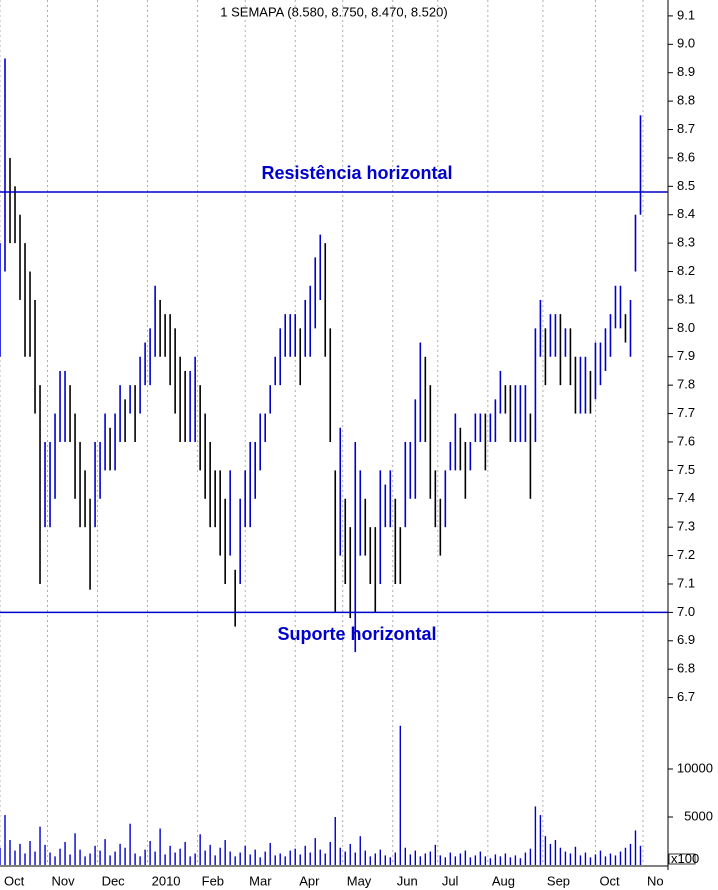  Describe the element at coordinates (686, 242) in the screenshot. I see `y-tick-label: 8.3` at that location.